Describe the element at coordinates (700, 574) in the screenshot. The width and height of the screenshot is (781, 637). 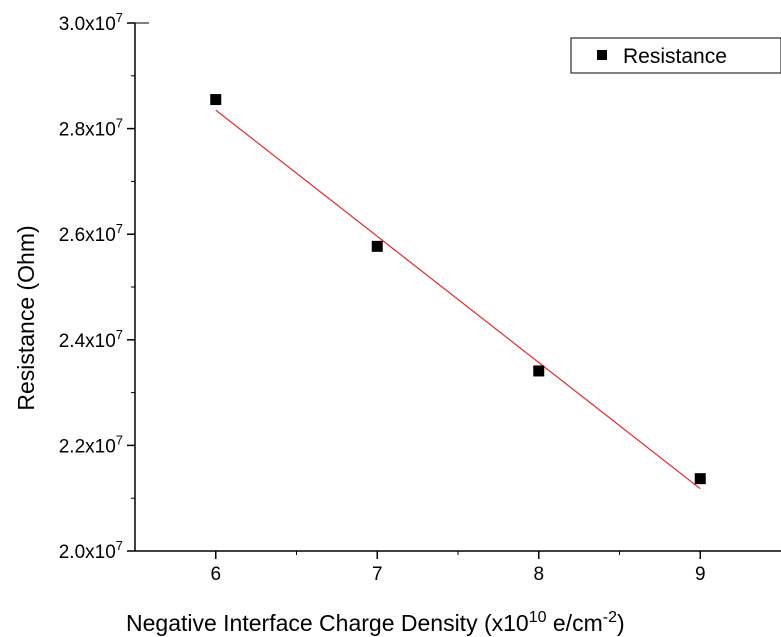
I see `x-tick-label: 9` at that location.